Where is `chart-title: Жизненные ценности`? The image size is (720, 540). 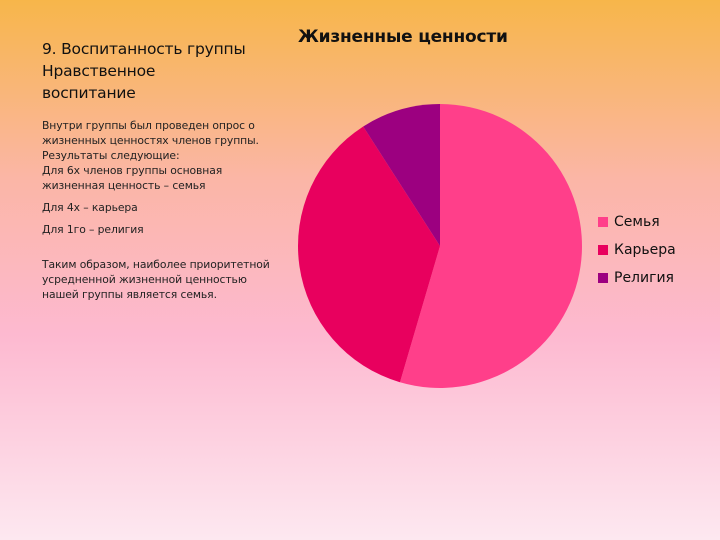
chart-title: Жизненные ценности is located at coordinates (403, 37).